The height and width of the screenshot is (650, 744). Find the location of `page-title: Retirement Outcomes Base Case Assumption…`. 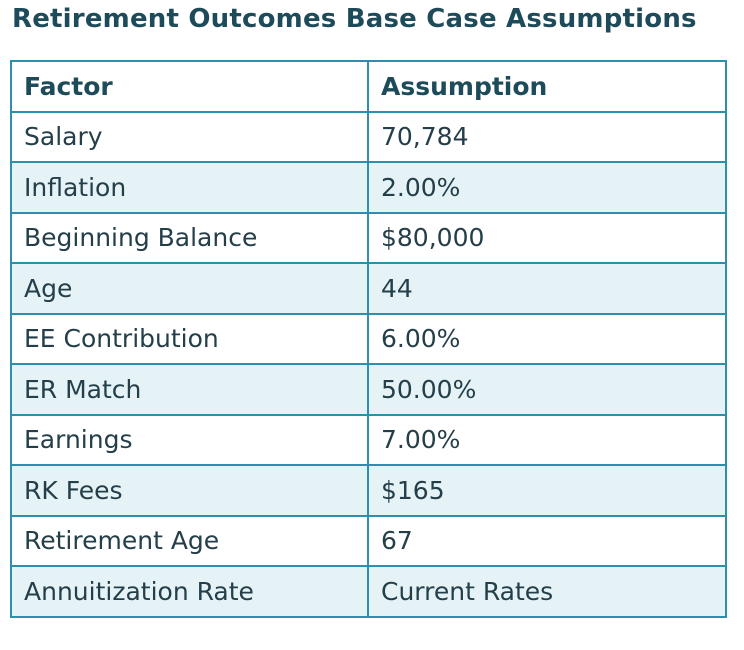

page-title: Retirement Outcomes Base Case Assumption… is located at coordinates (354, 19).